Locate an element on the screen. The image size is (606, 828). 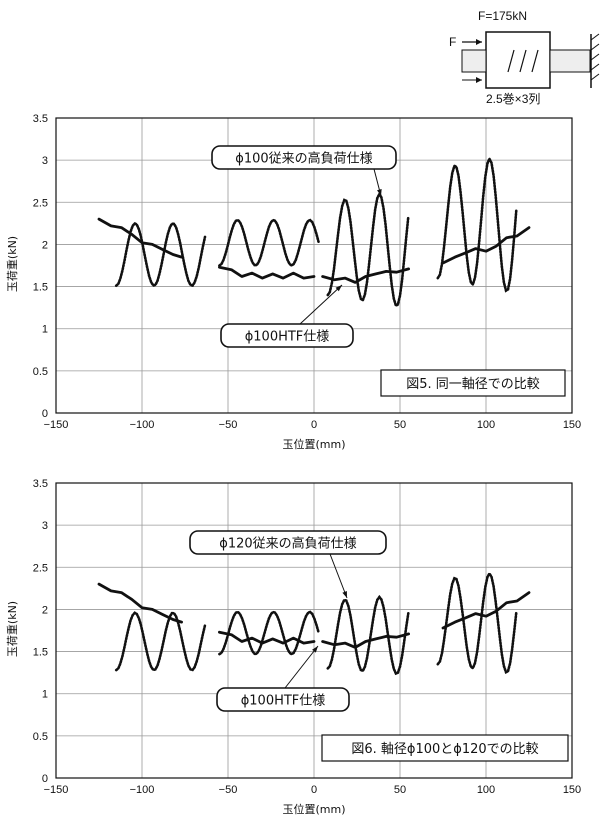
force-arrowhead is located at coordinates (479, 42).